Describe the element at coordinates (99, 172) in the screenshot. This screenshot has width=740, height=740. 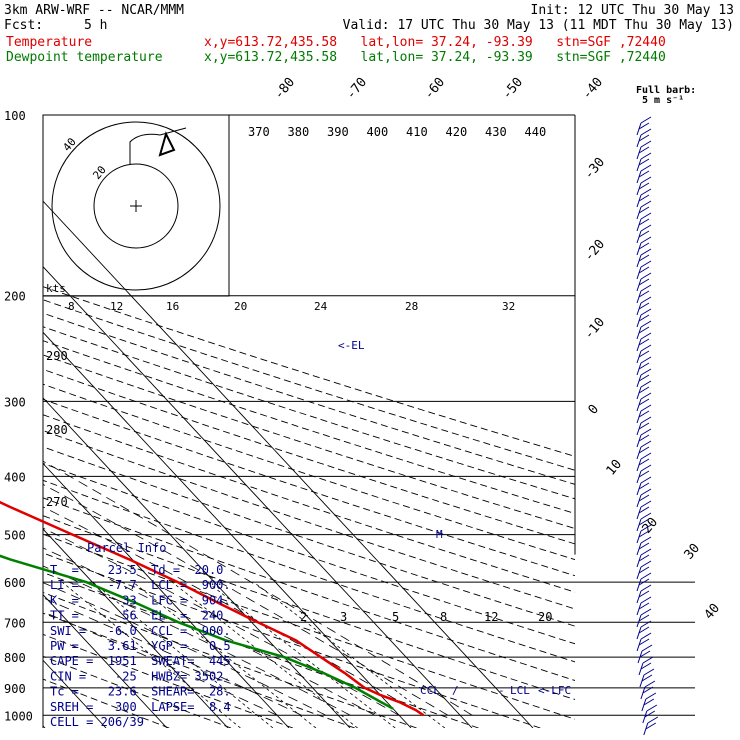
I see `hodograph-ring-label-20: 20` at that location.